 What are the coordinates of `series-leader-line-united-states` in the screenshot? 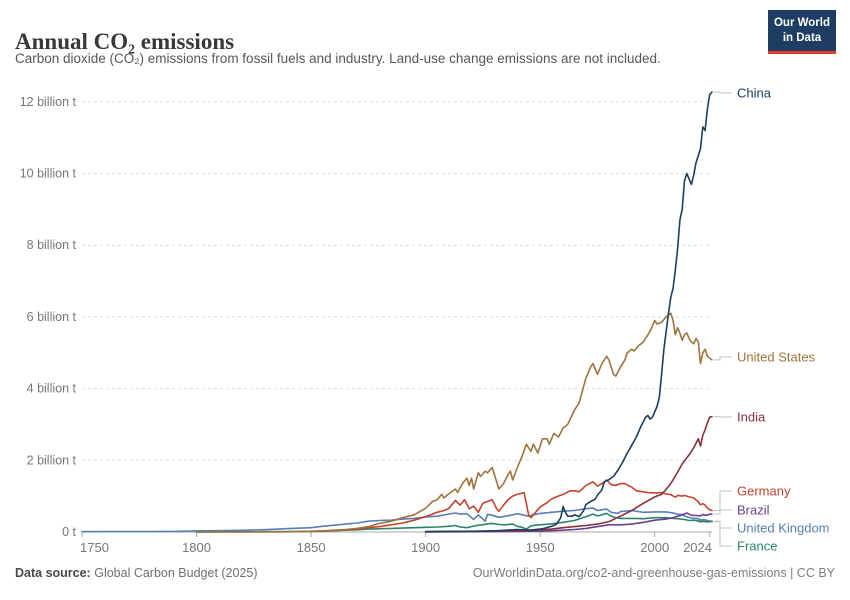 It's located at (723, 358).